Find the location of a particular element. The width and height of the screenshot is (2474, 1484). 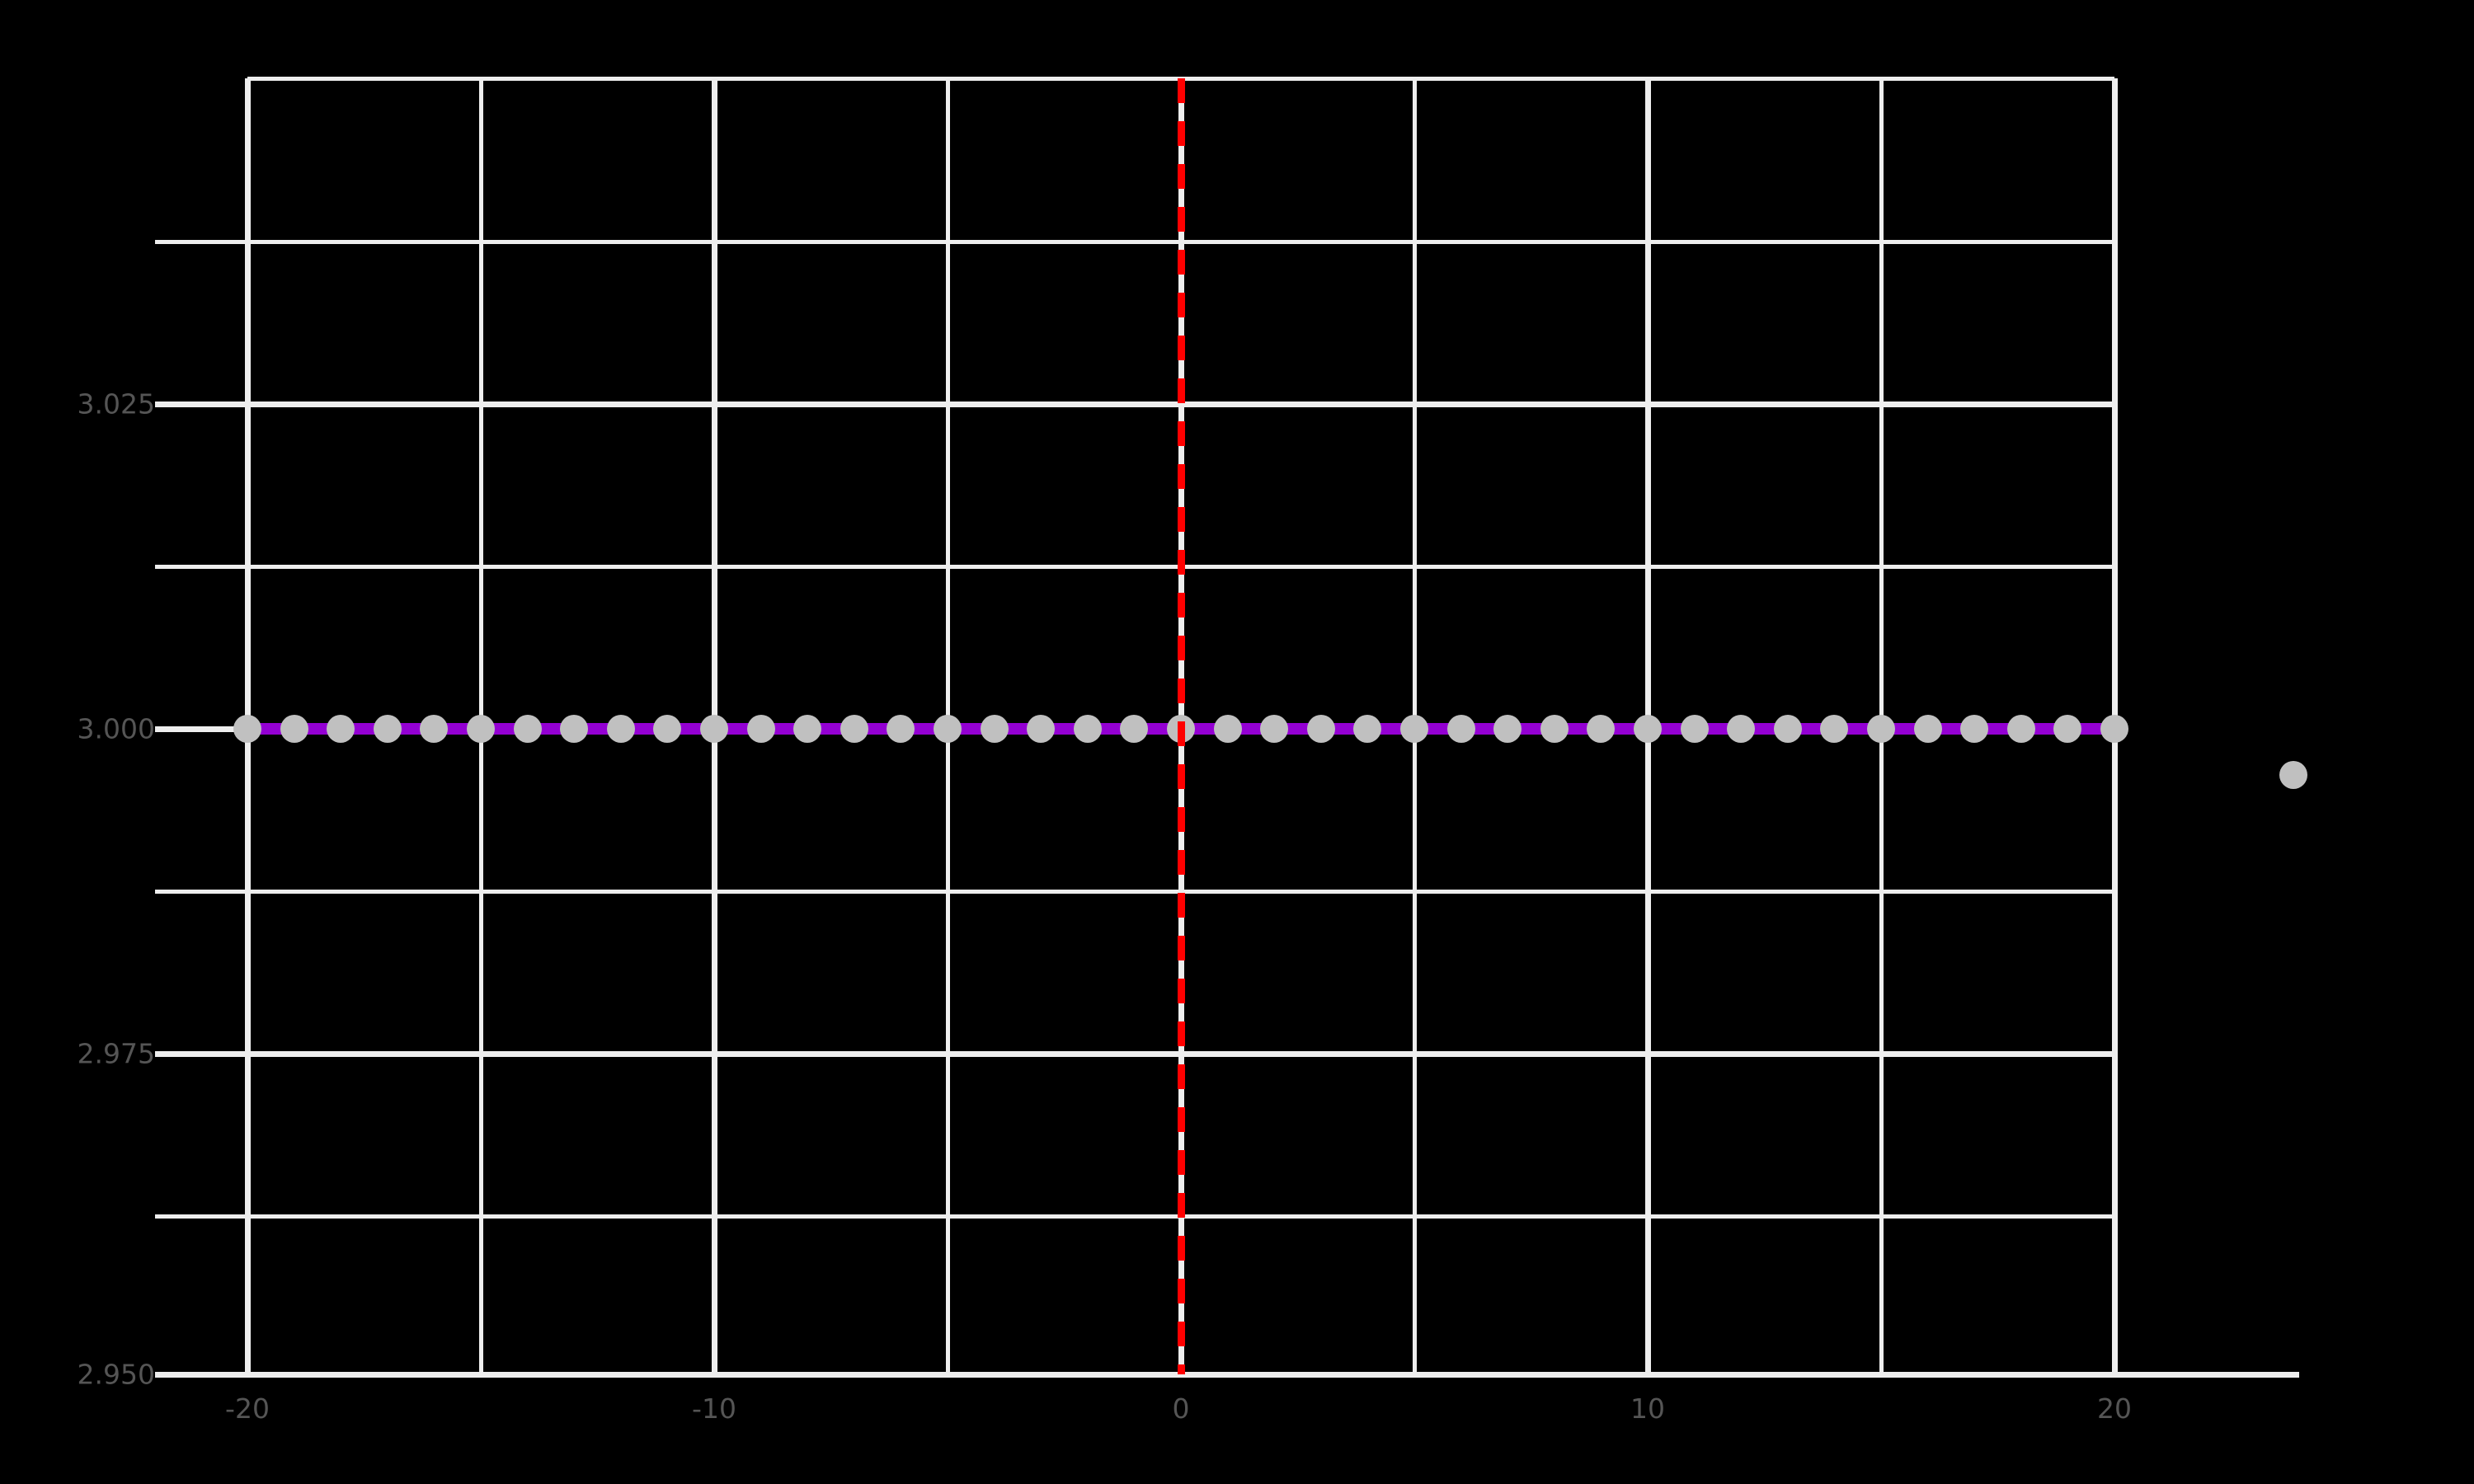

ytick-label: 2.975 is located at coordinates (116, 1053).